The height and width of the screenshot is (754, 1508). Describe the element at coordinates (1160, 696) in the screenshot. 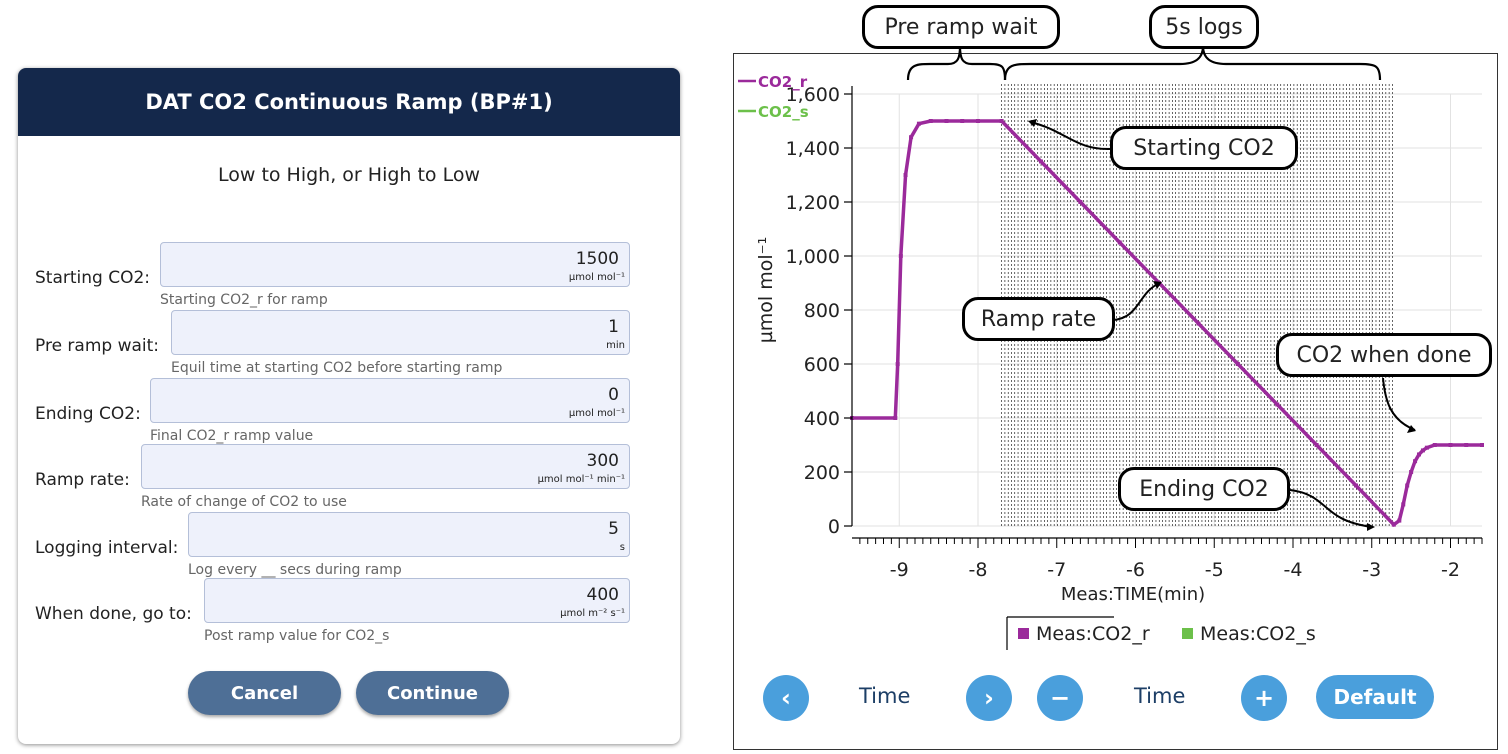

I see `time-label-right: Time` at that location.